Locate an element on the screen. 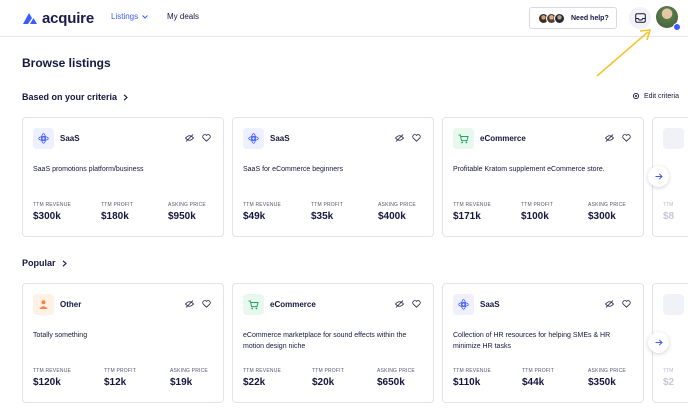  metric-value: $2 is located at coordinates (669, 382).